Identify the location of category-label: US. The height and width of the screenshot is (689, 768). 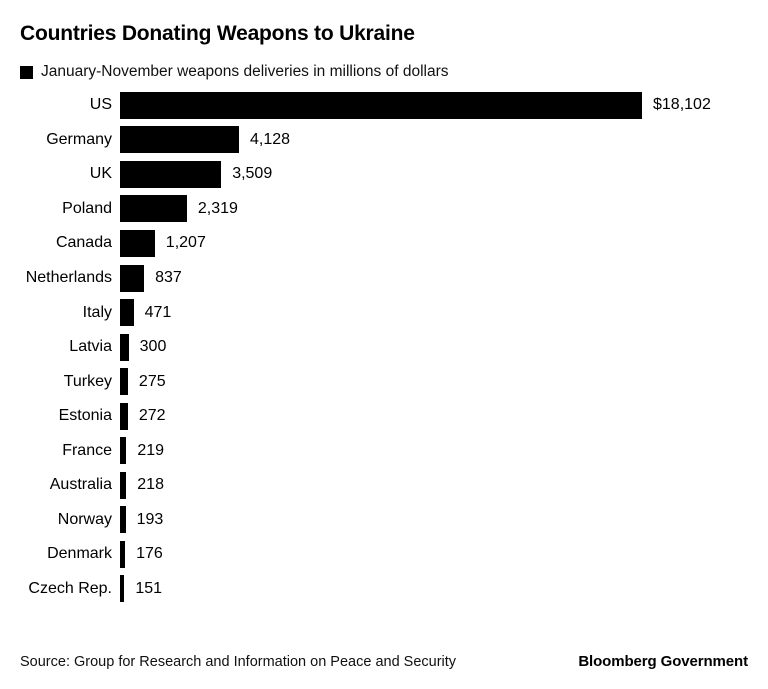
(100, 105).